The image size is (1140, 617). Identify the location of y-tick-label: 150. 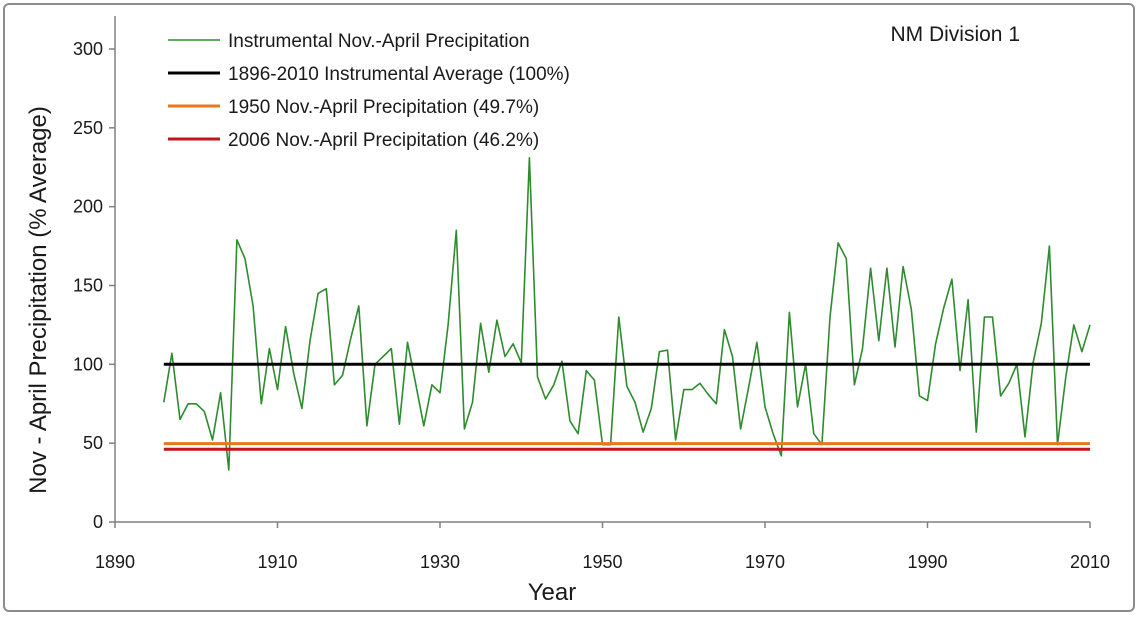
(88, 286).